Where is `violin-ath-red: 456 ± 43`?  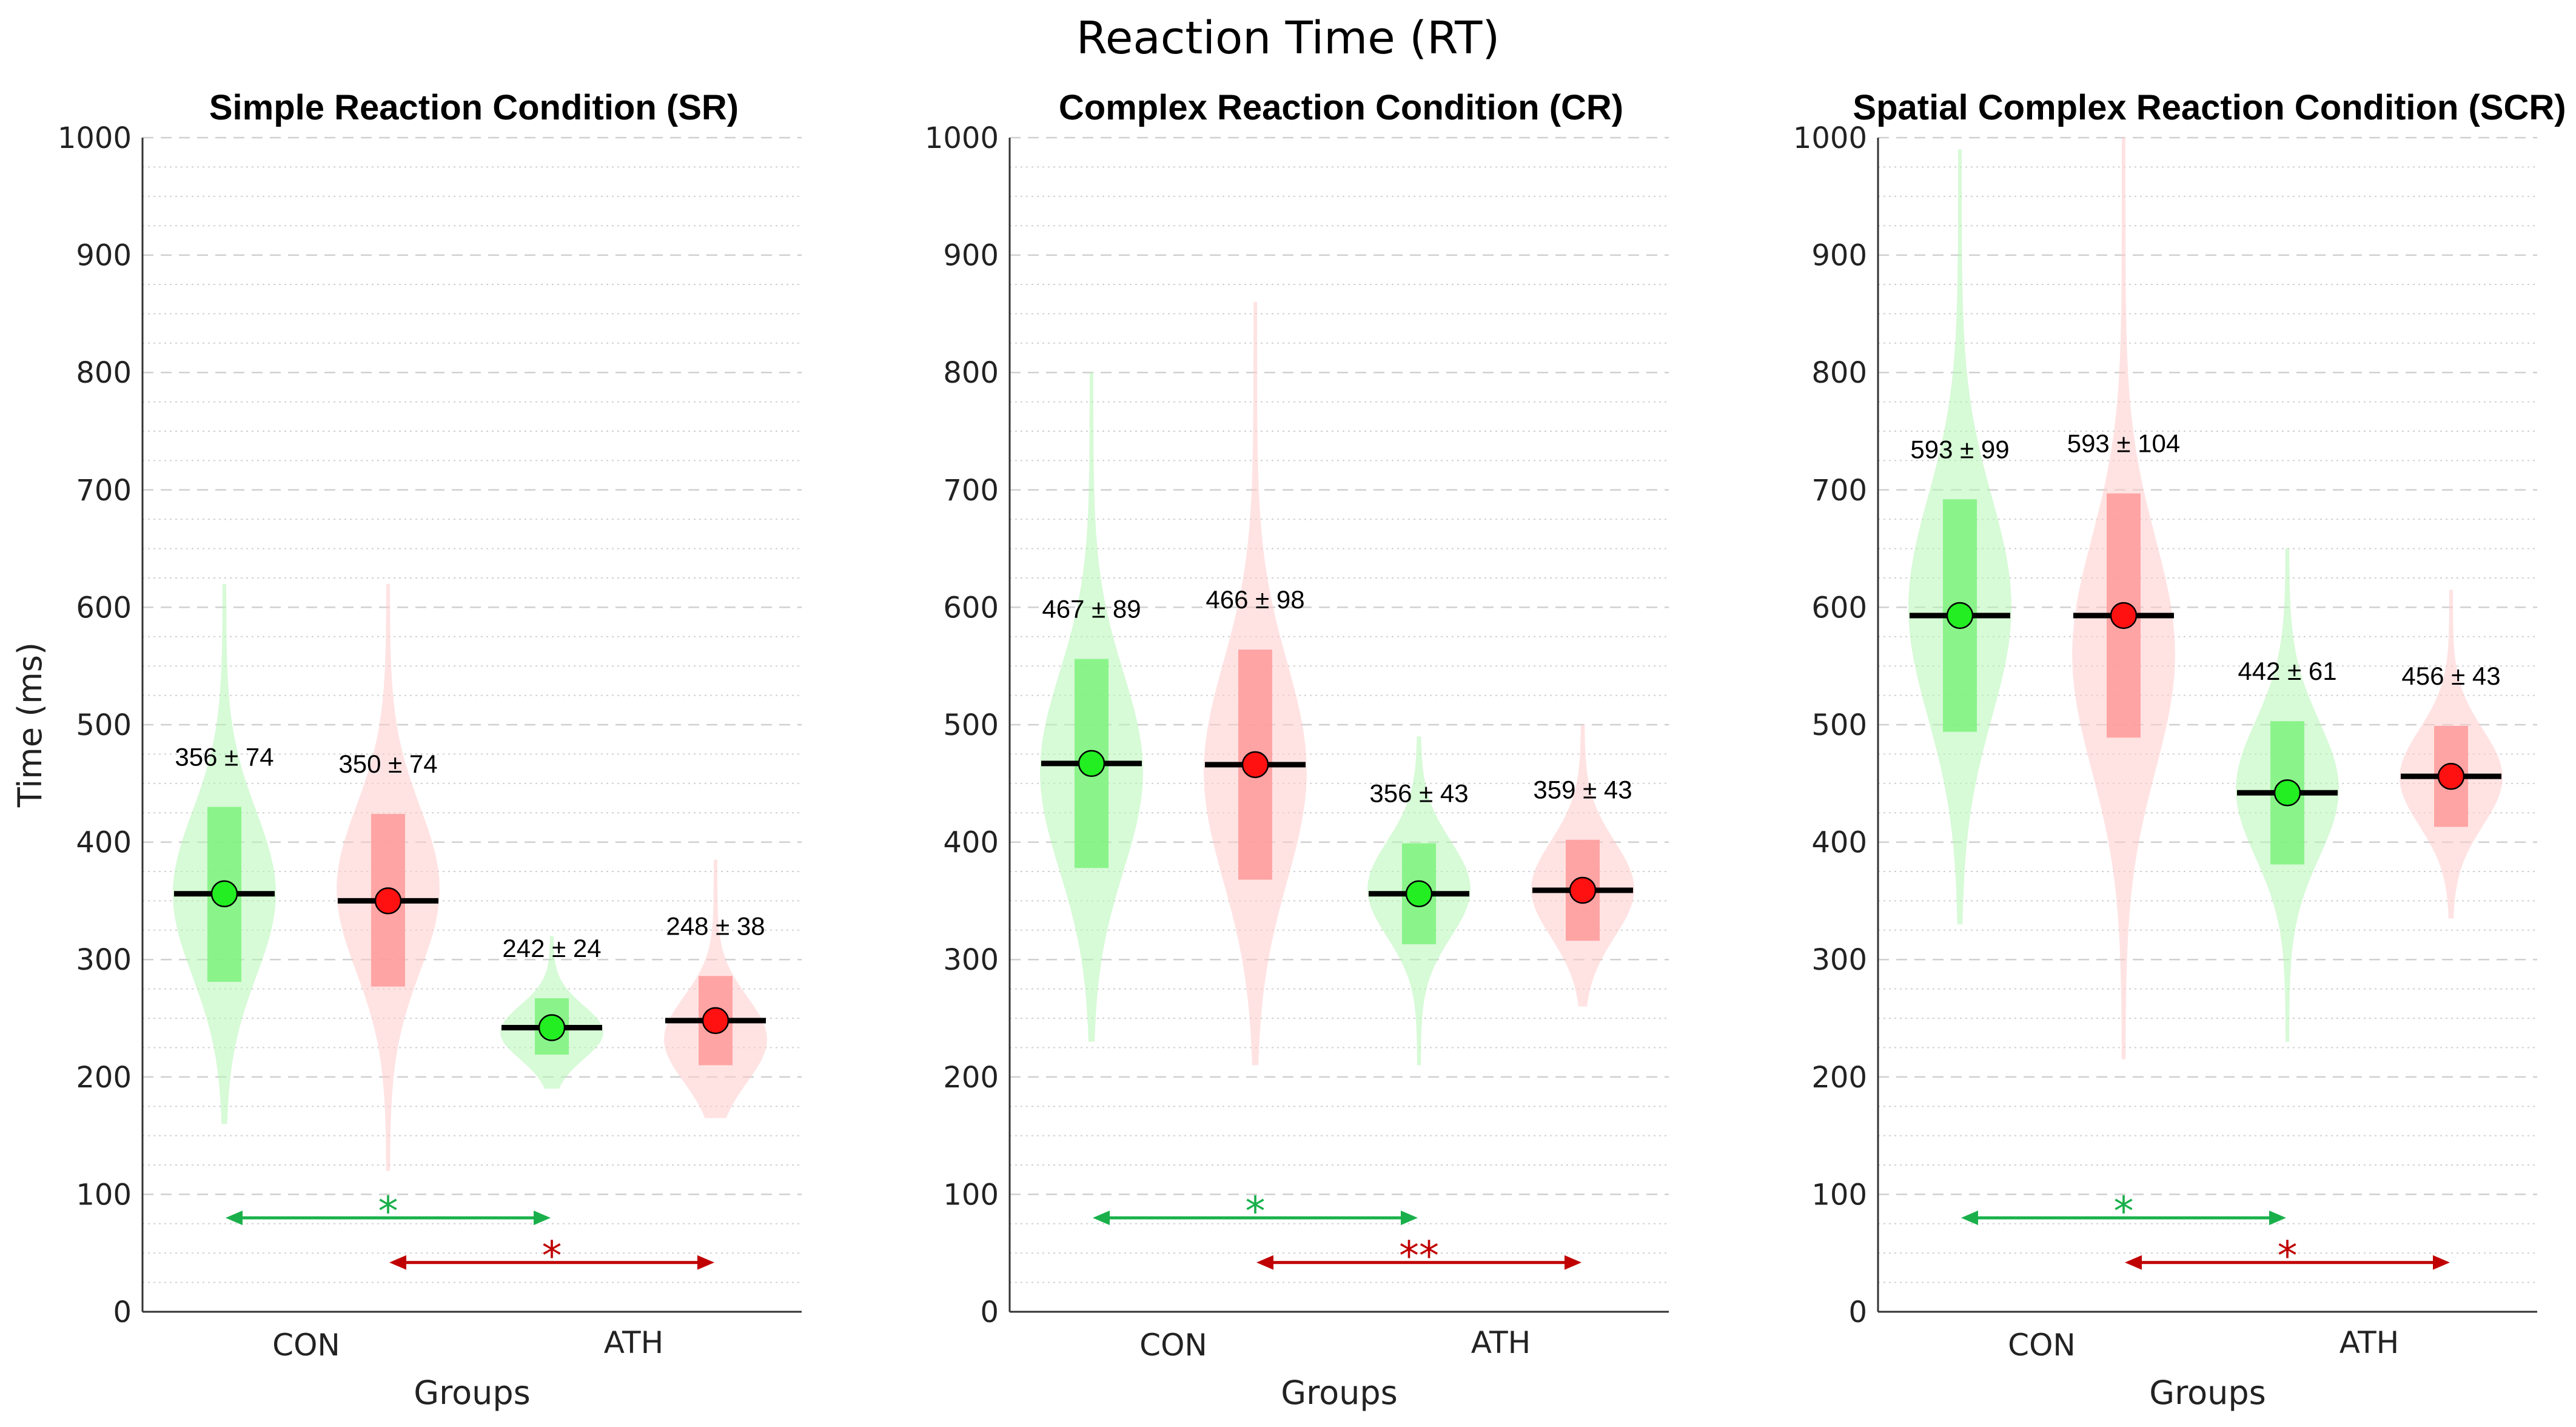 violin-ath-red: 456 ± 43 is located at coordinates (2451, 754).